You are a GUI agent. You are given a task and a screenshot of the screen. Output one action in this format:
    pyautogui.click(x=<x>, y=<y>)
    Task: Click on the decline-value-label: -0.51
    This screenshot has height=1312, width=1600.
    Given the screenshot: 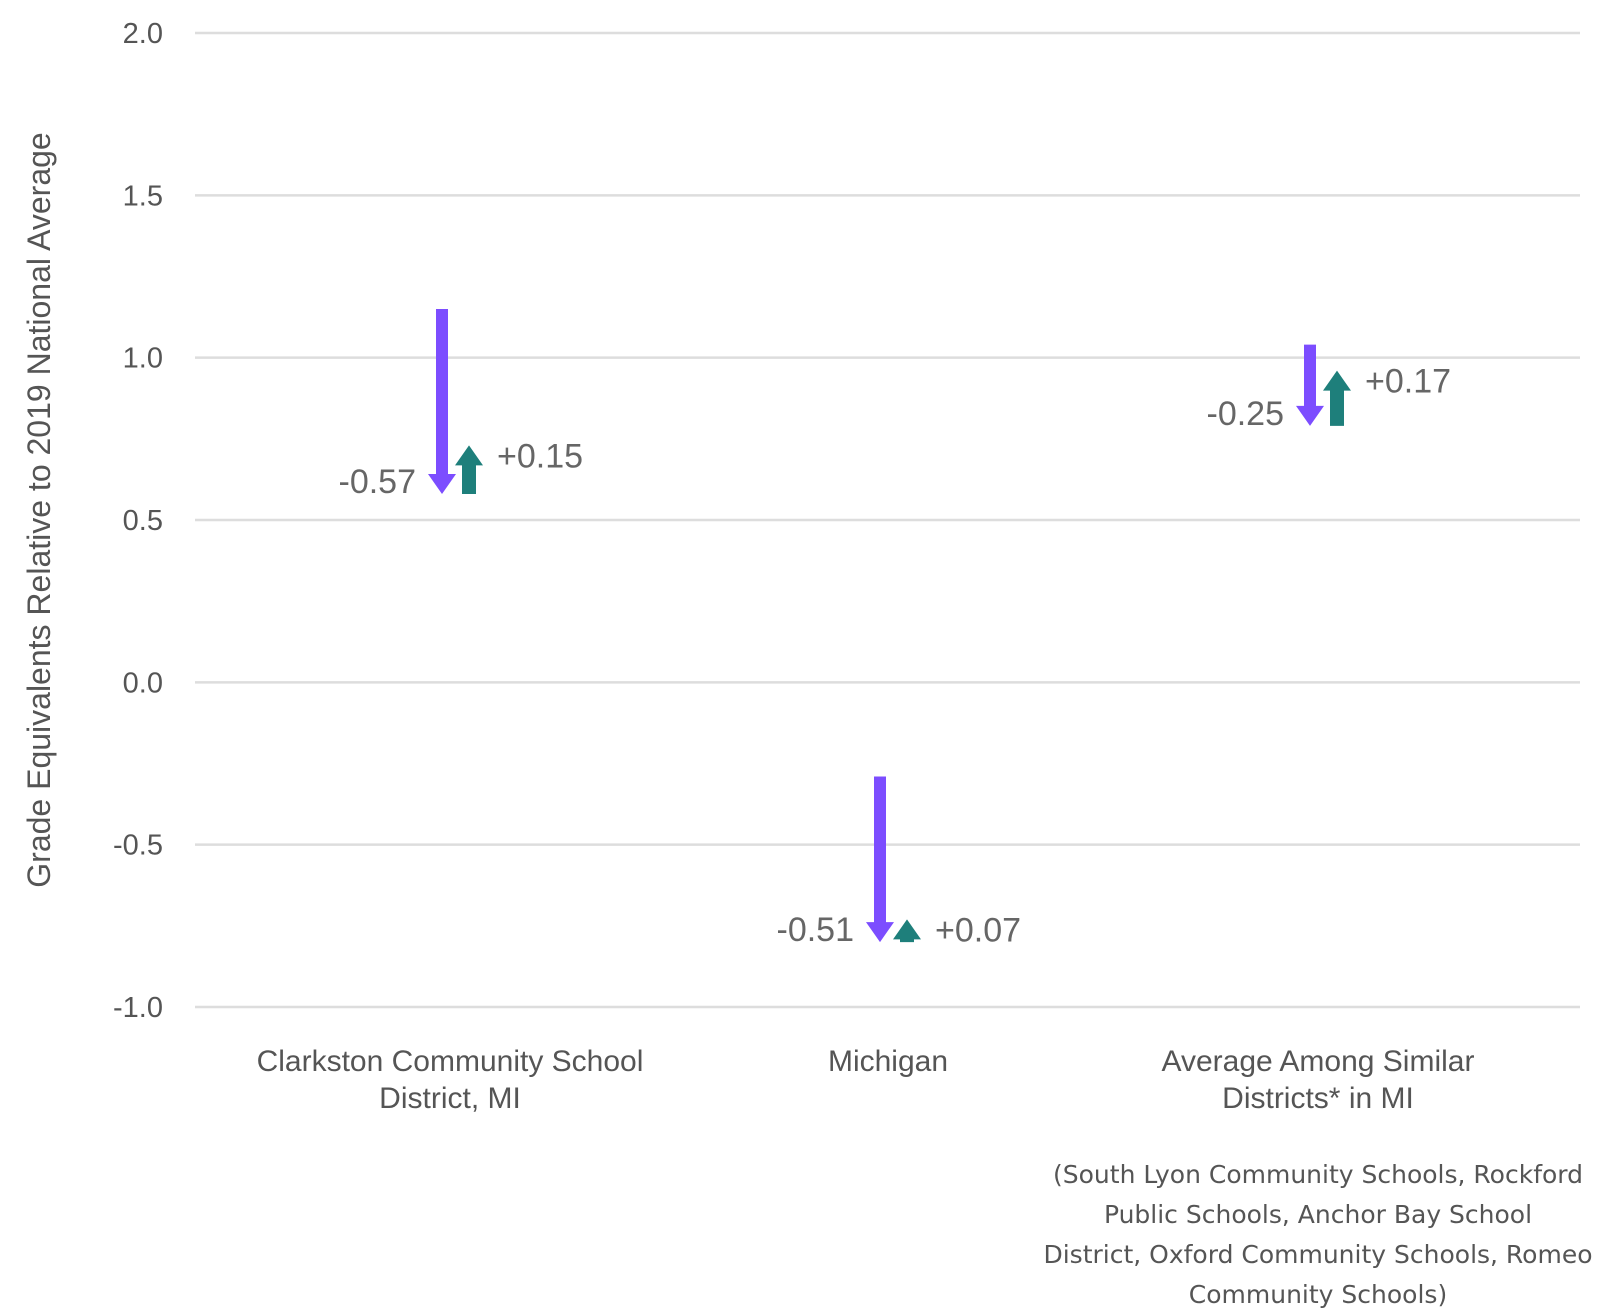 What is the action you would take?
    pyautogui.click(x=816, y=930)
    